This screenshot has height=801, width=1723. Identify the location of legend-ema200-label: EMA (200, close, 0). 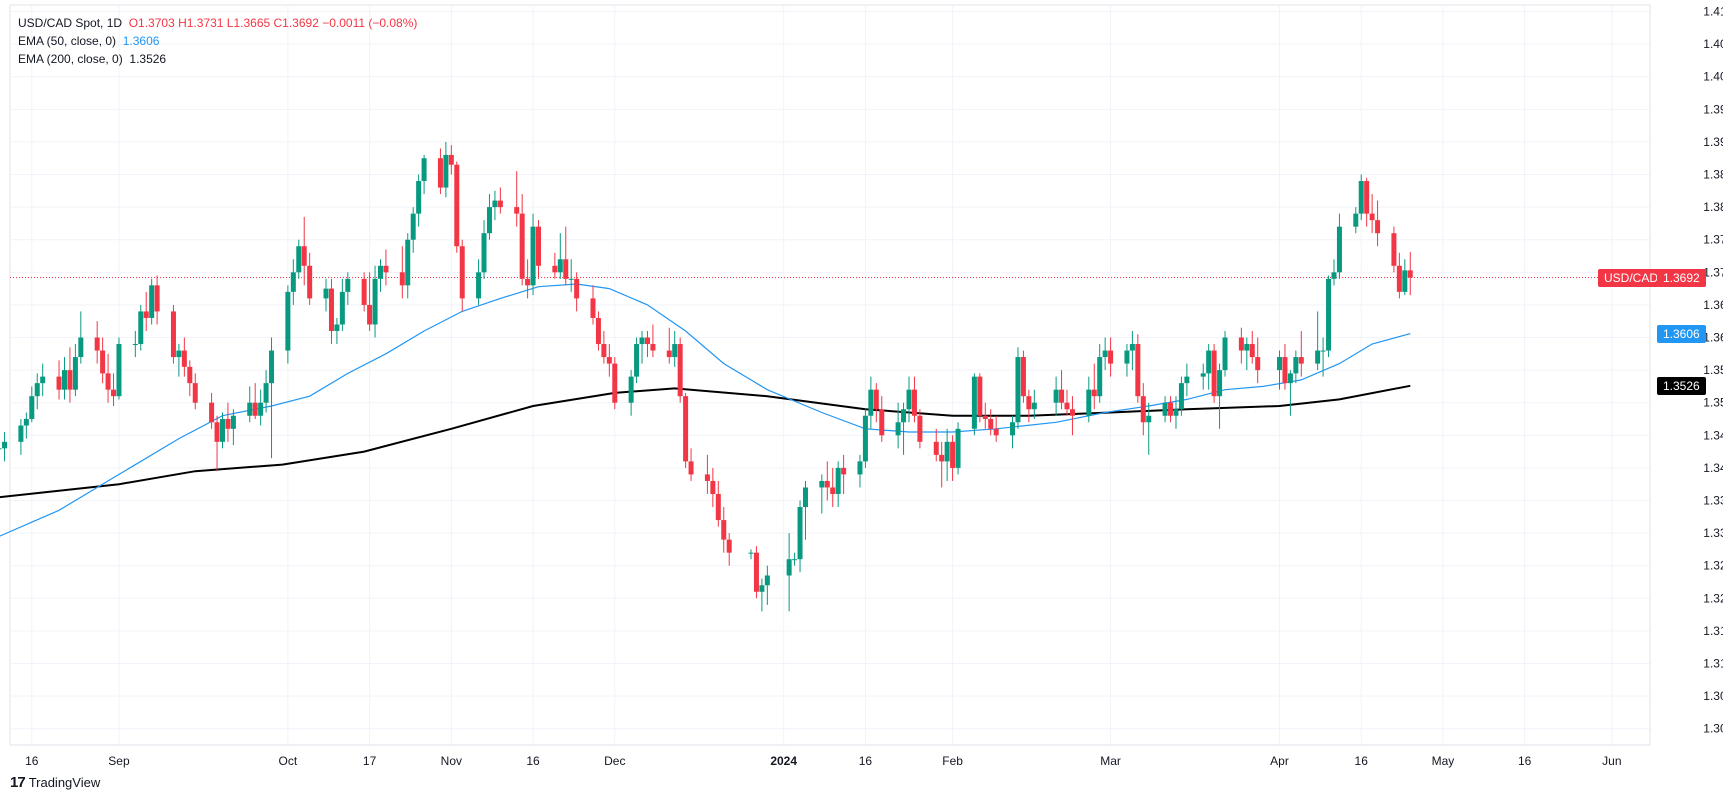
(70, 59).